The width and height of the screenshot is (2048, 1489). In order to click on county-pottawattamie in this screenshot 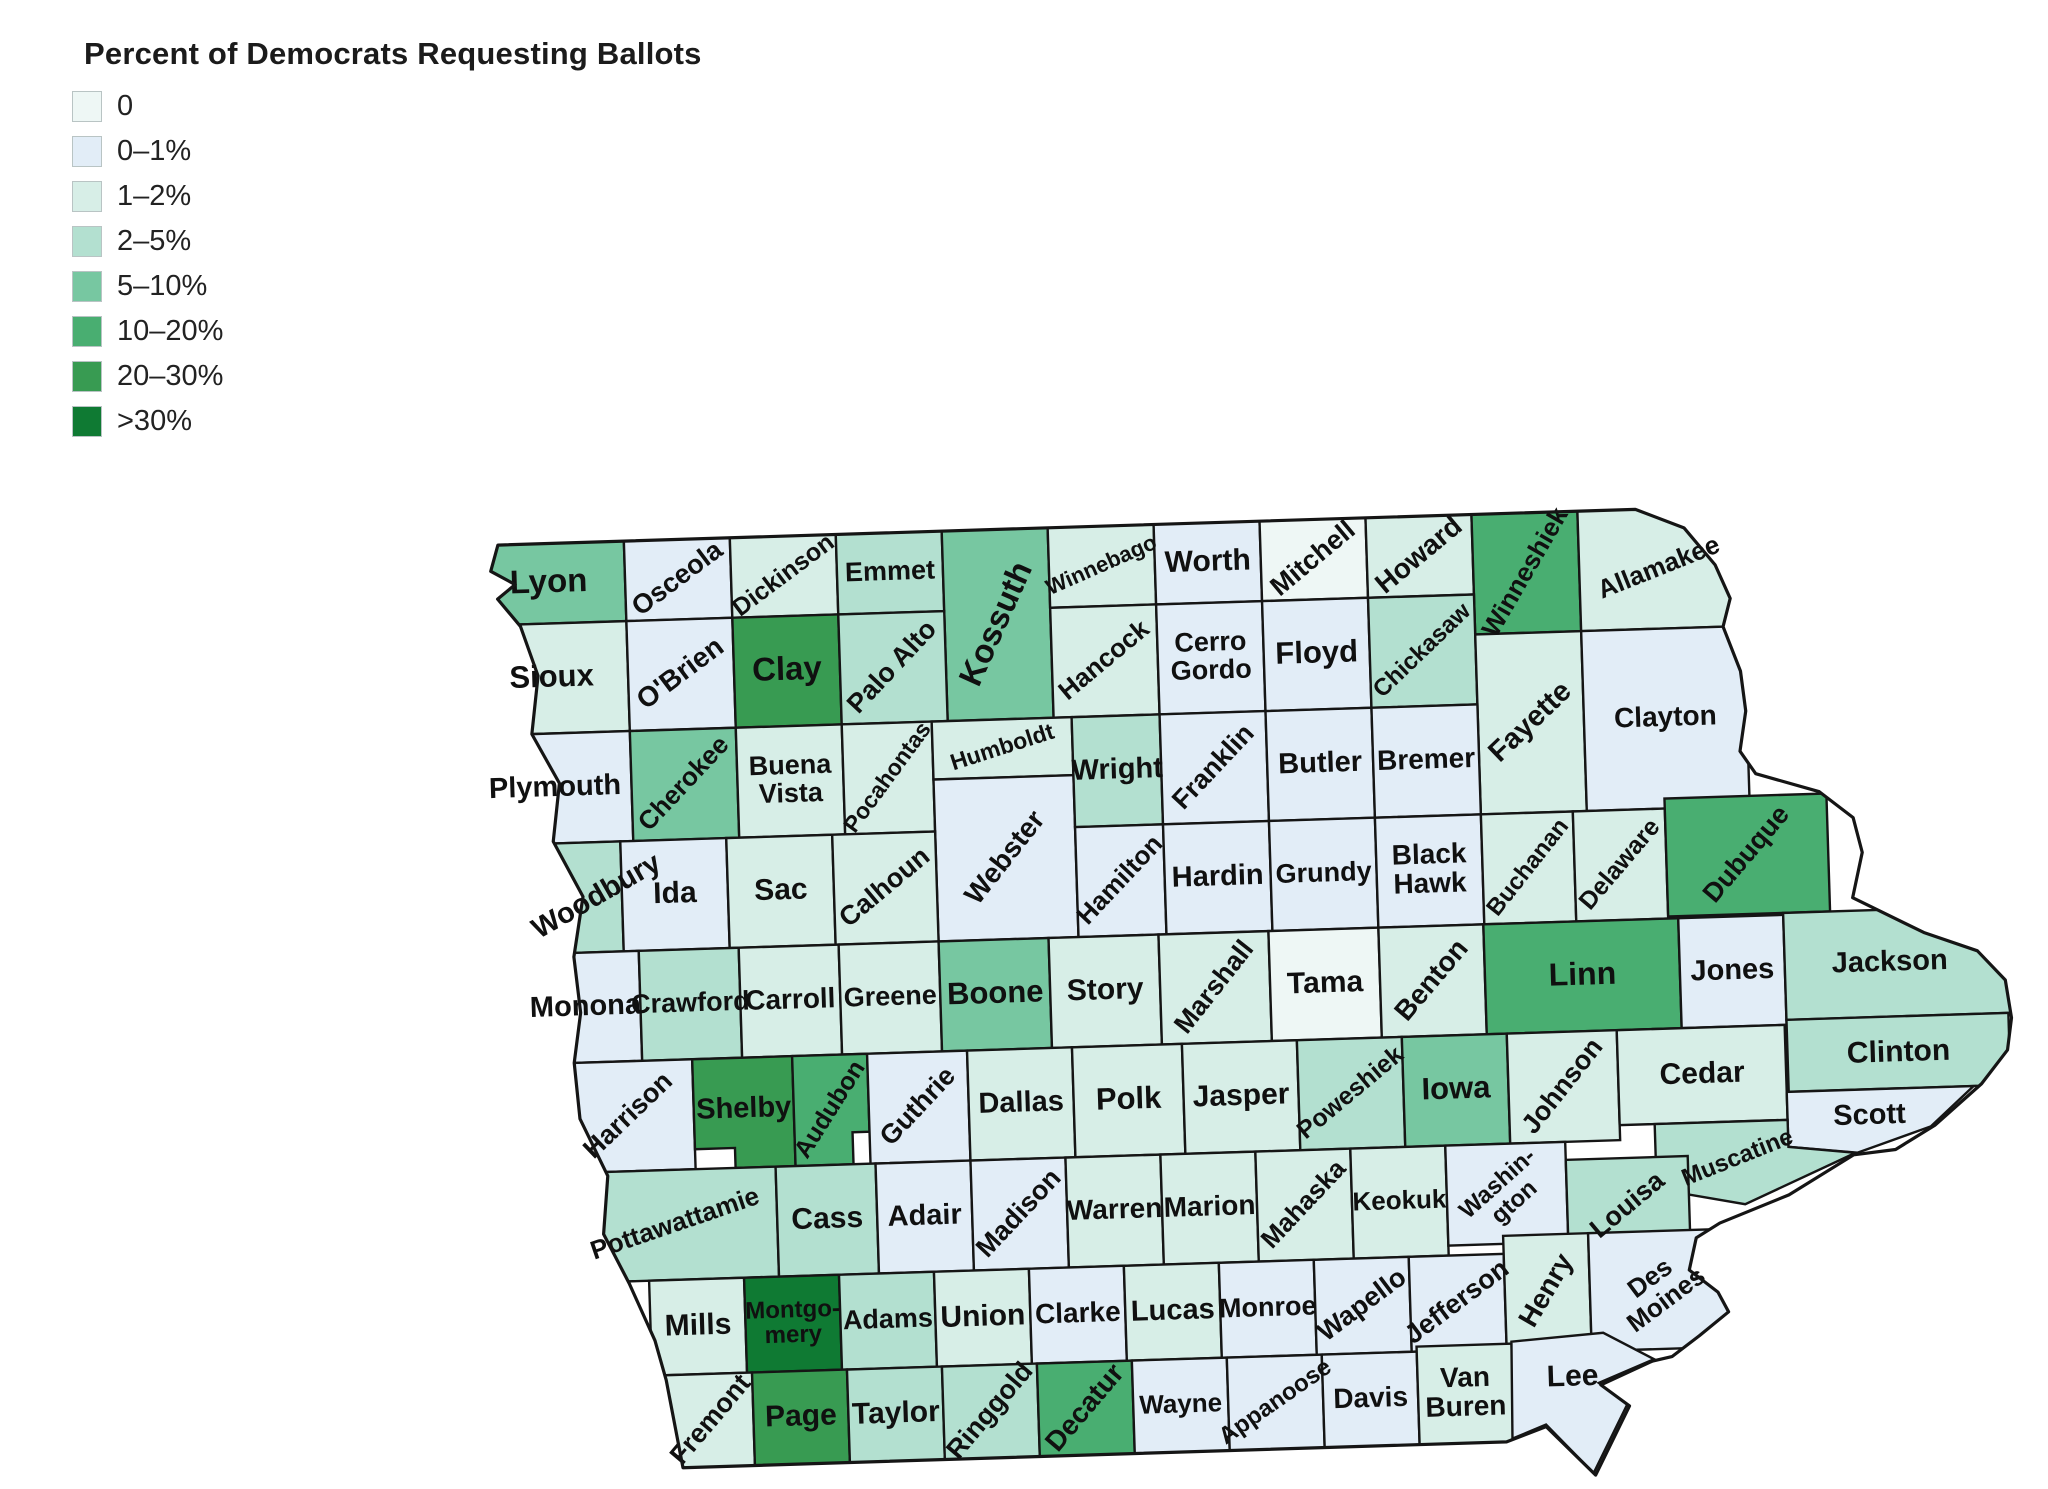, I will do `click(671, 1225)`.